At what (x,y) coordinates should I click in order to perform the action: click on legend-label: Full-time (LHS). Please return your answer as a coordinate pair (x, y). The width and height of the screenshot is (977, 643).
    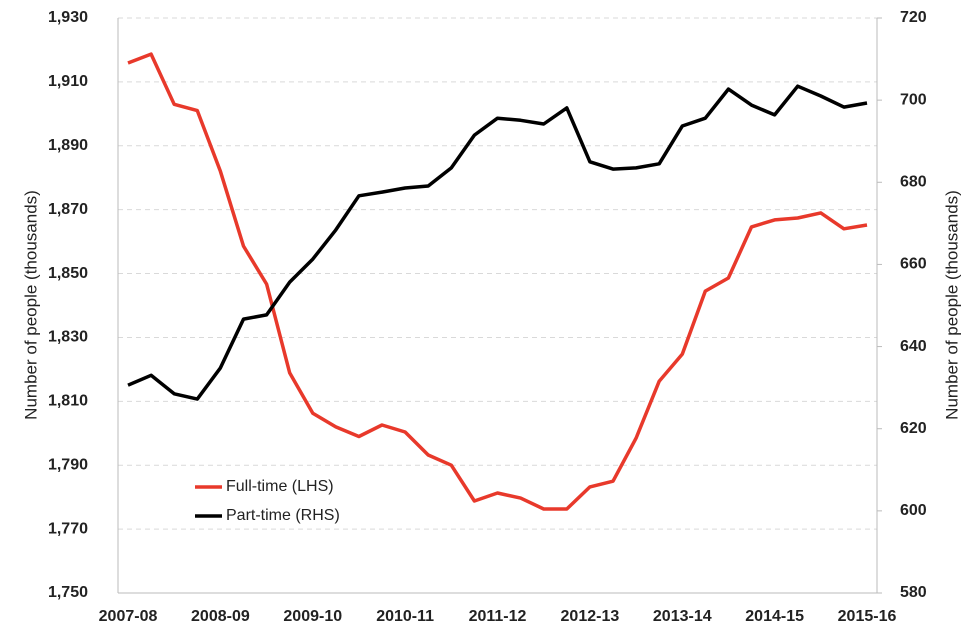
    Looking at the image, I should click on (280, 486).